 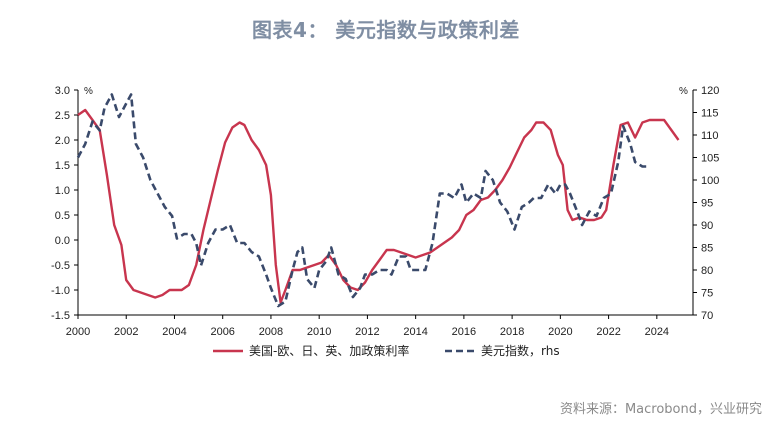 What do you see at coordinates (62, 216) in the screenshot?
I see `left-tick-label: 0.5` at bounding box center [62, 216].